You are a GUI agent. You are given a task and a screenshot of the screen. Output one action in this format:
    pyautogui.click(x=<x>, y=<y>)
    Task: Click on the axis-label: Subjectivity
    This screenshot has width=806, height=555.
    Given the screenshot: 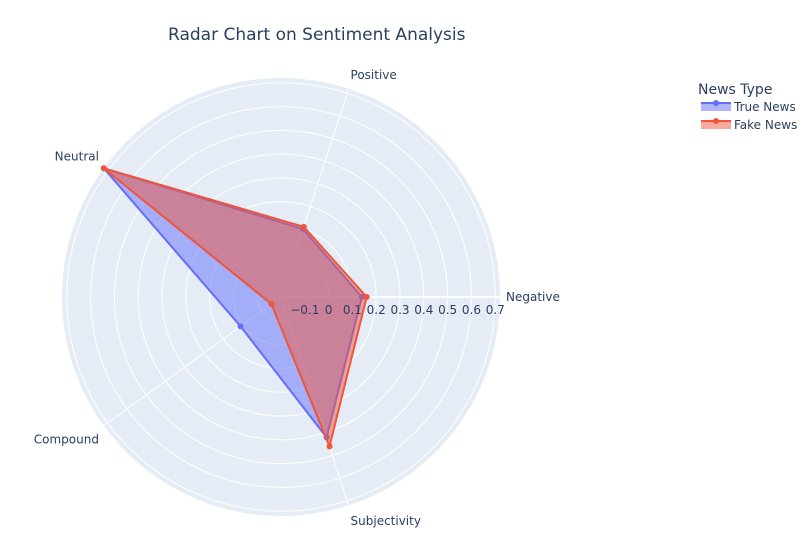 What is the action you would take?
    pyautogui.click(x=386, y=521)
    